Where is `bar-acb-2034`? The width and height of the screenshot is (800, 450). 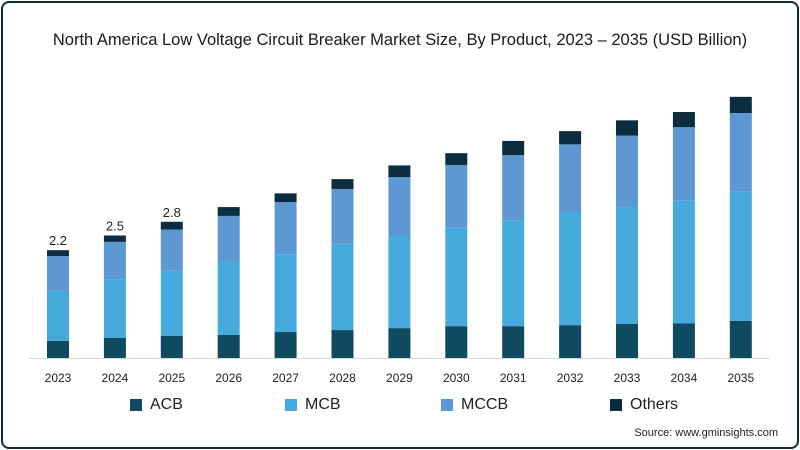 bar-acb-2034 is located at coordinates (683, 340).